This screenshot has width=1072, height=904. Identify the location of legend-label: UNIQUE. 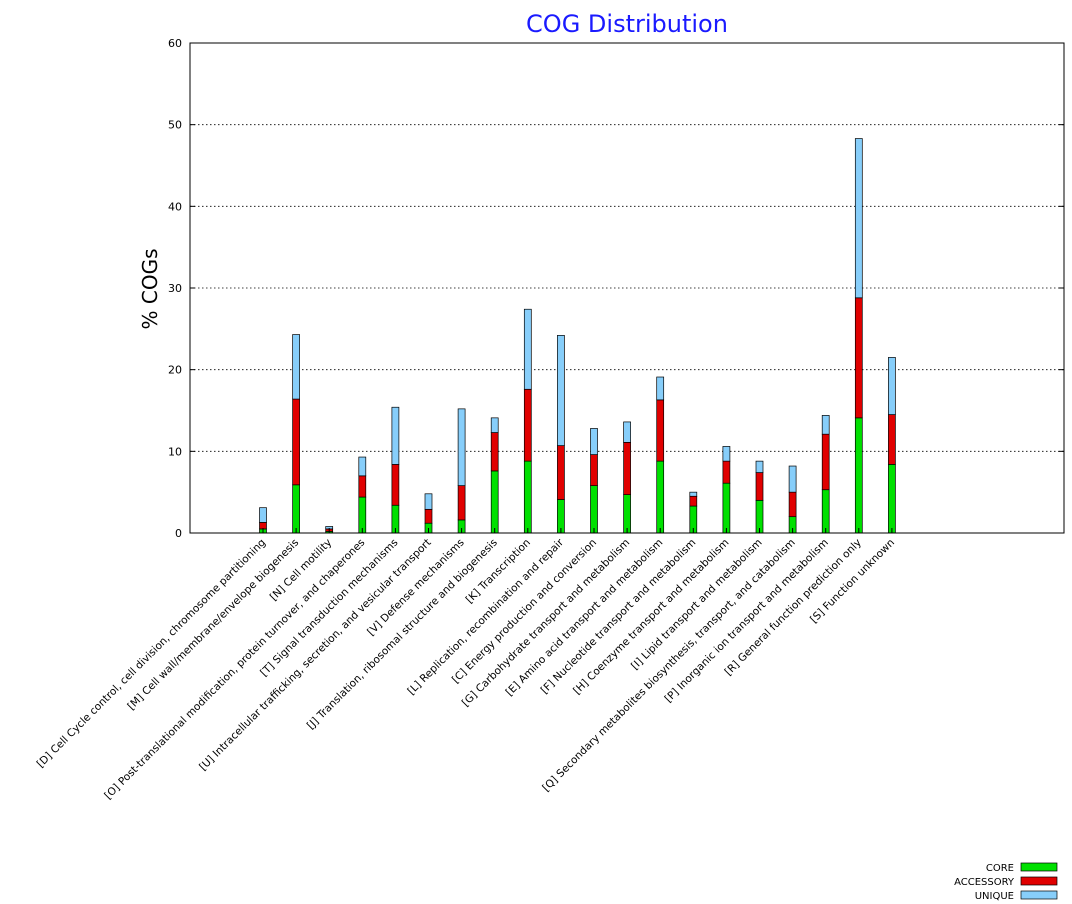
(994, 896).